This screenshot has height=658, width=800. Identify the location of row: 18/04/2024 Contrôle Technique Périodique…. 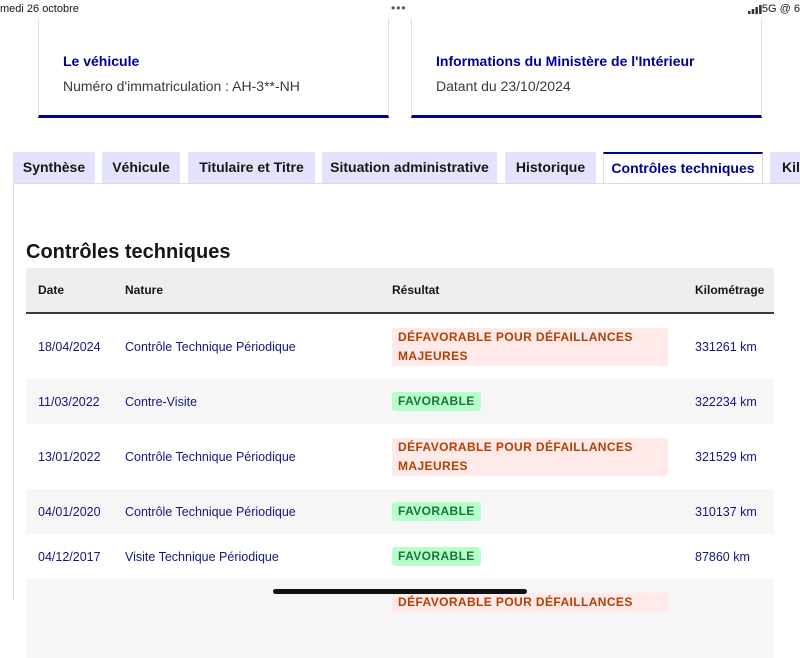
(400, 346).